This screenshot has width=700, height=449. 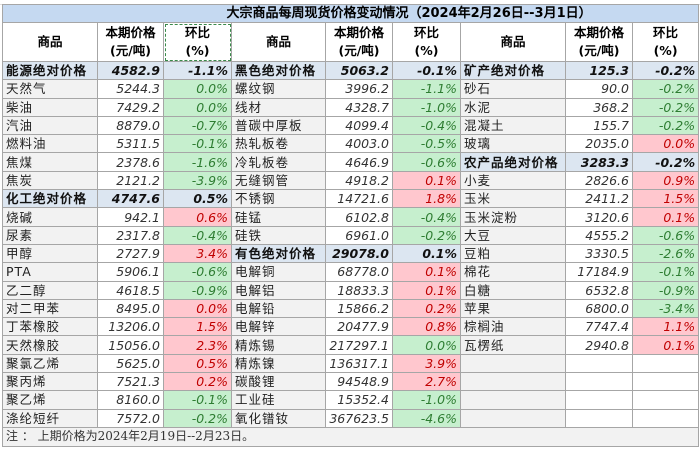 I want to click on cell-name: 化工绝对价格, so click(x=50, y=199).